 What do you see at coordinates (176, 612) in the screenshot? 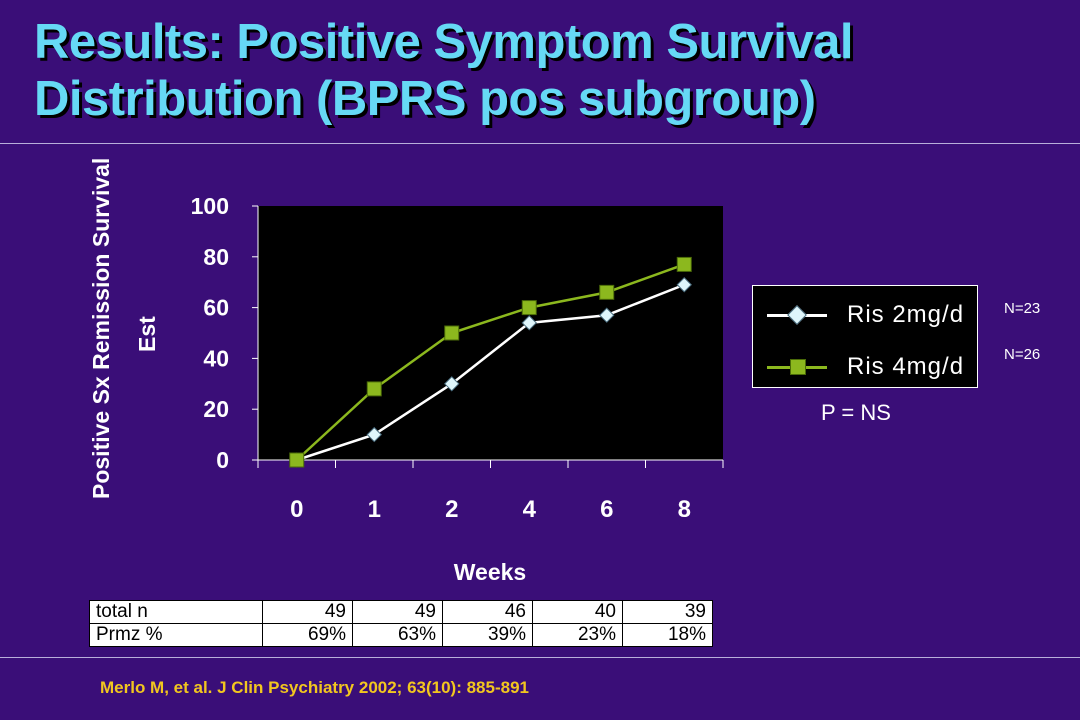
I see `table-row-label: total n` at bounding box center [176, 612].